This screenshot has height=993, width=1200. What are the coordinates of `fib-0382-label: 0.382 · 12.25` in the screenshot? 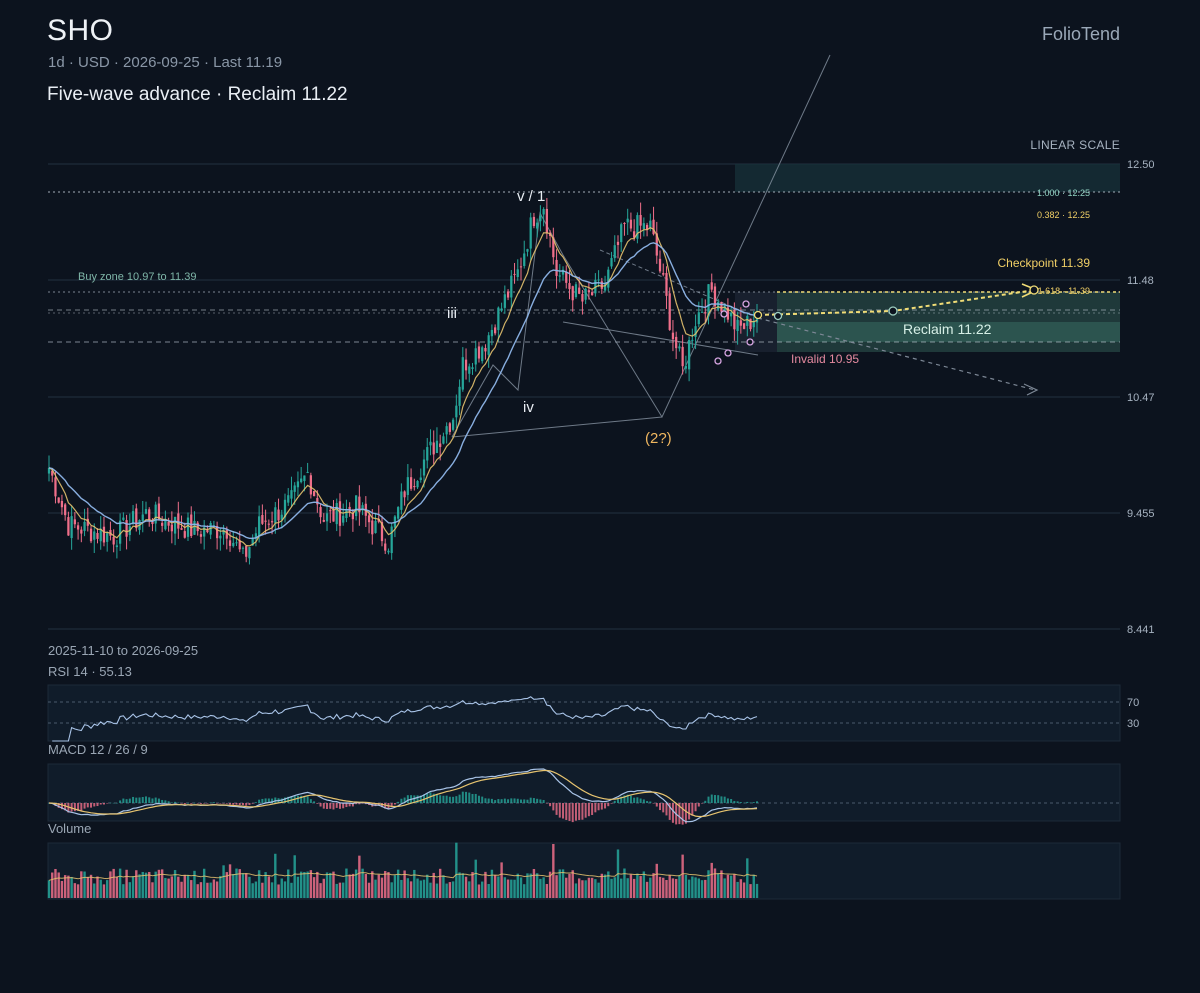 It's located at (1063, 215).